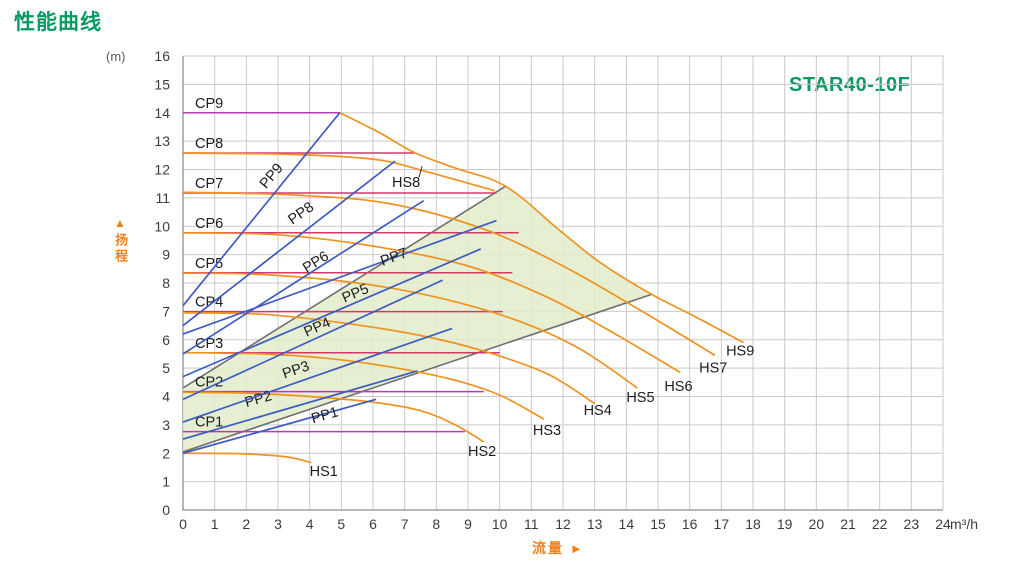 The image size is (1026, 571). Describe the element at coordinates (531, 524) in the screenshot. I see `x-tick-11: 11` at that location.